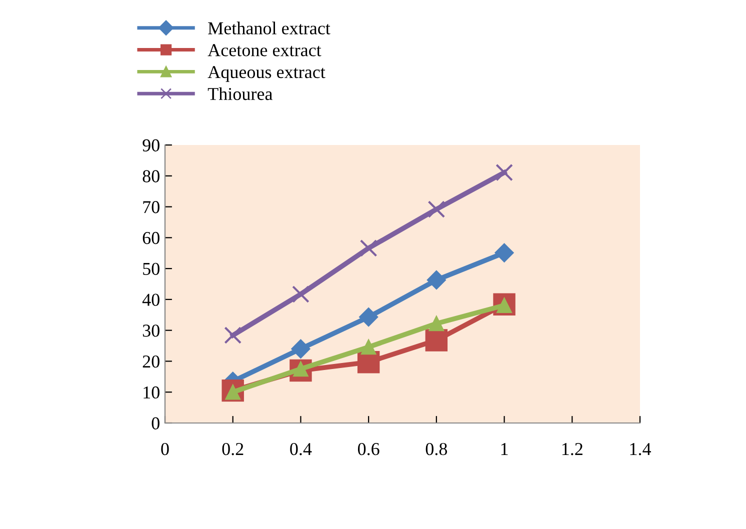 The width and height of the screenshot is (746, 529). Describe the element at coordinates (572, 449) in the screenshot. I see `x-tick-label: 1.2` at that location.